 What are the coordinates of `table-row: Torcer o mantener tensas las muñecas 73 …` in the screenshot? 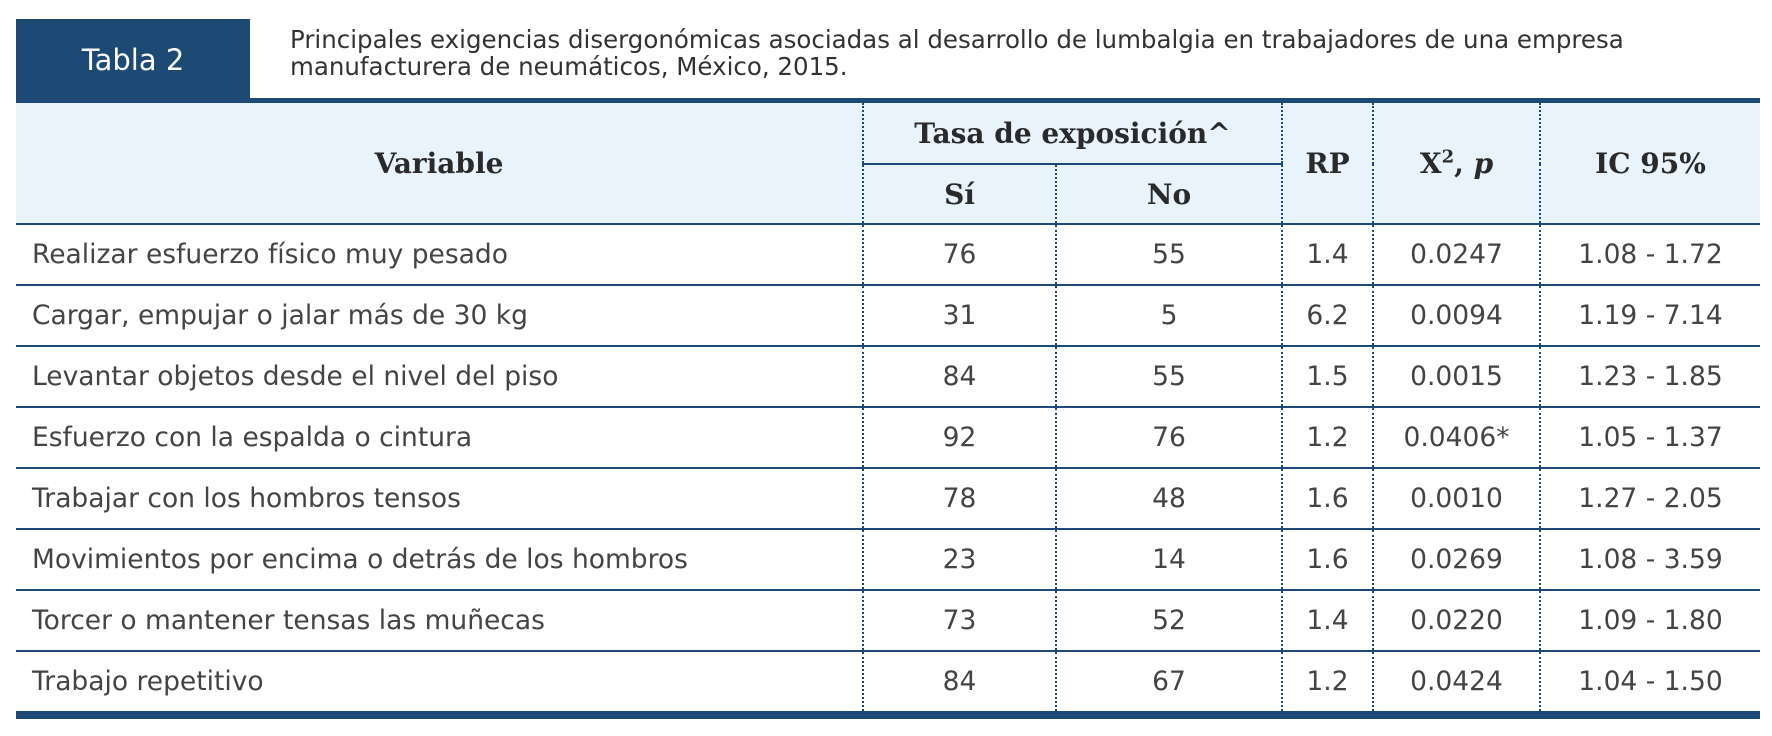 It's located at (888, 620).